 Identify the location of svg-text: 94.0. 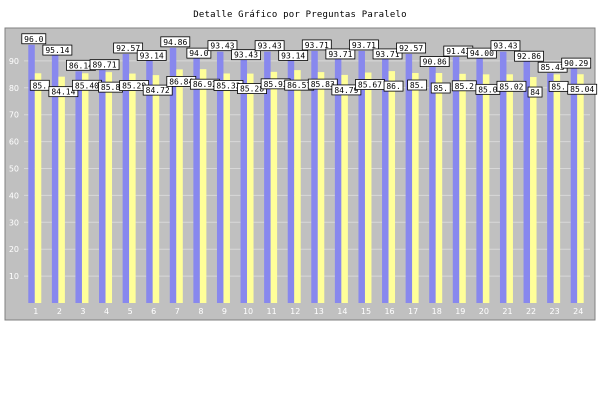
(198, 53).